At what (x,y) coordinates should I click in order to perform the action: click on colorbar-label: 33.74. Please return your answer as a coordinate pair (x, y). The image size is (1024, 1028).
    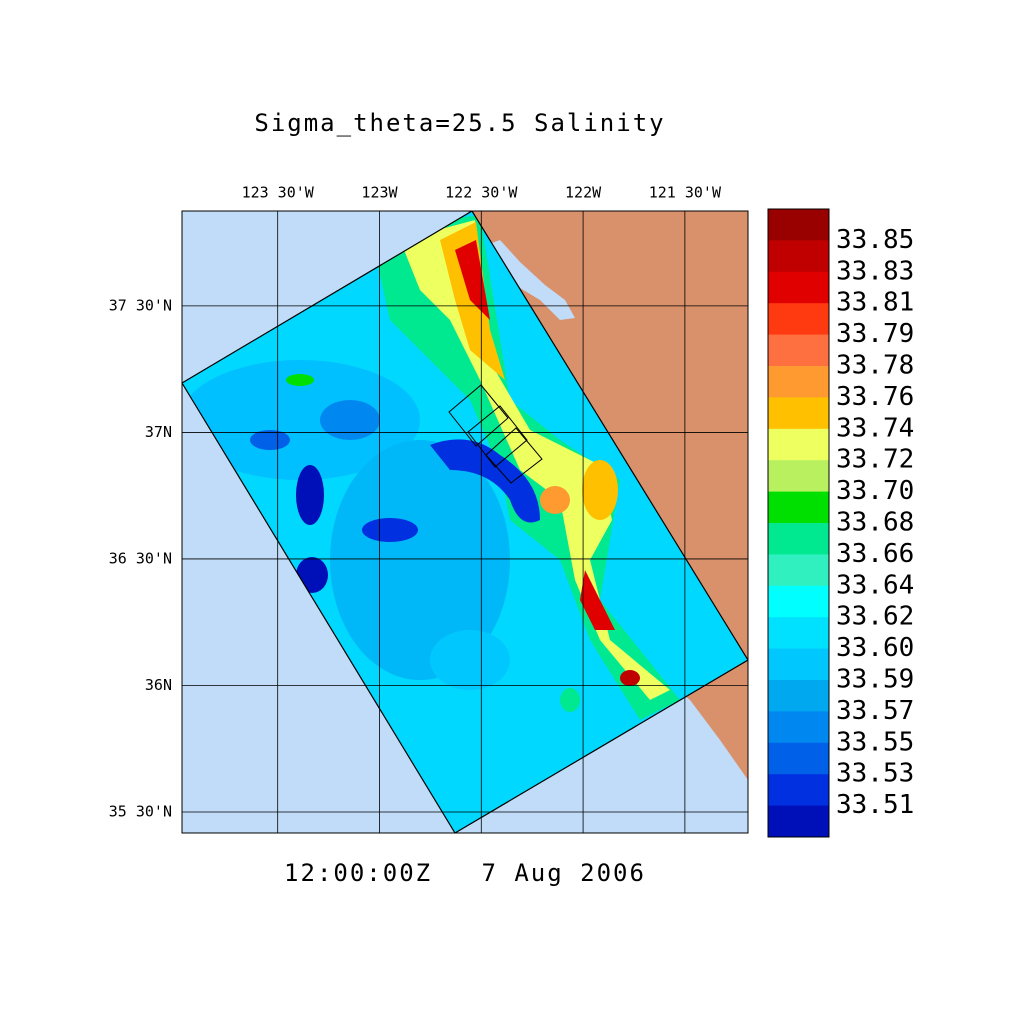
    Looking at the image, I should click on (875, 428).